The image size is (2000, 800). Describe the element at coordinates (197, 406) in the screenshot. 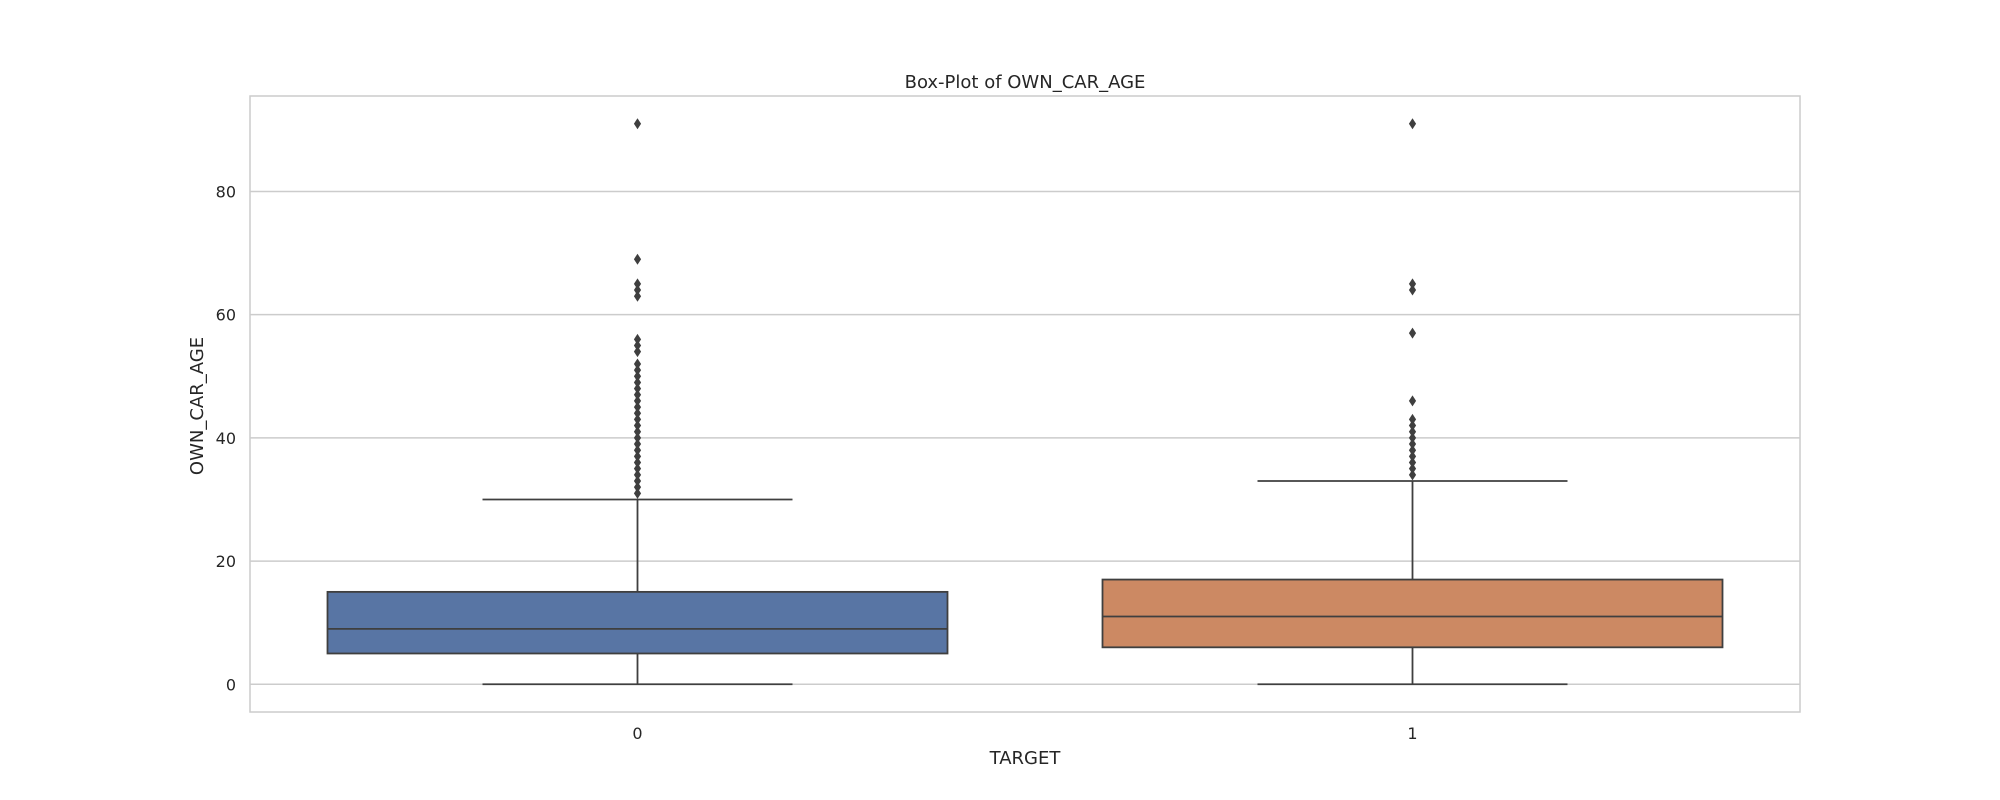

I see `y-axis-label: OWN_CAR_AGE` at that location.